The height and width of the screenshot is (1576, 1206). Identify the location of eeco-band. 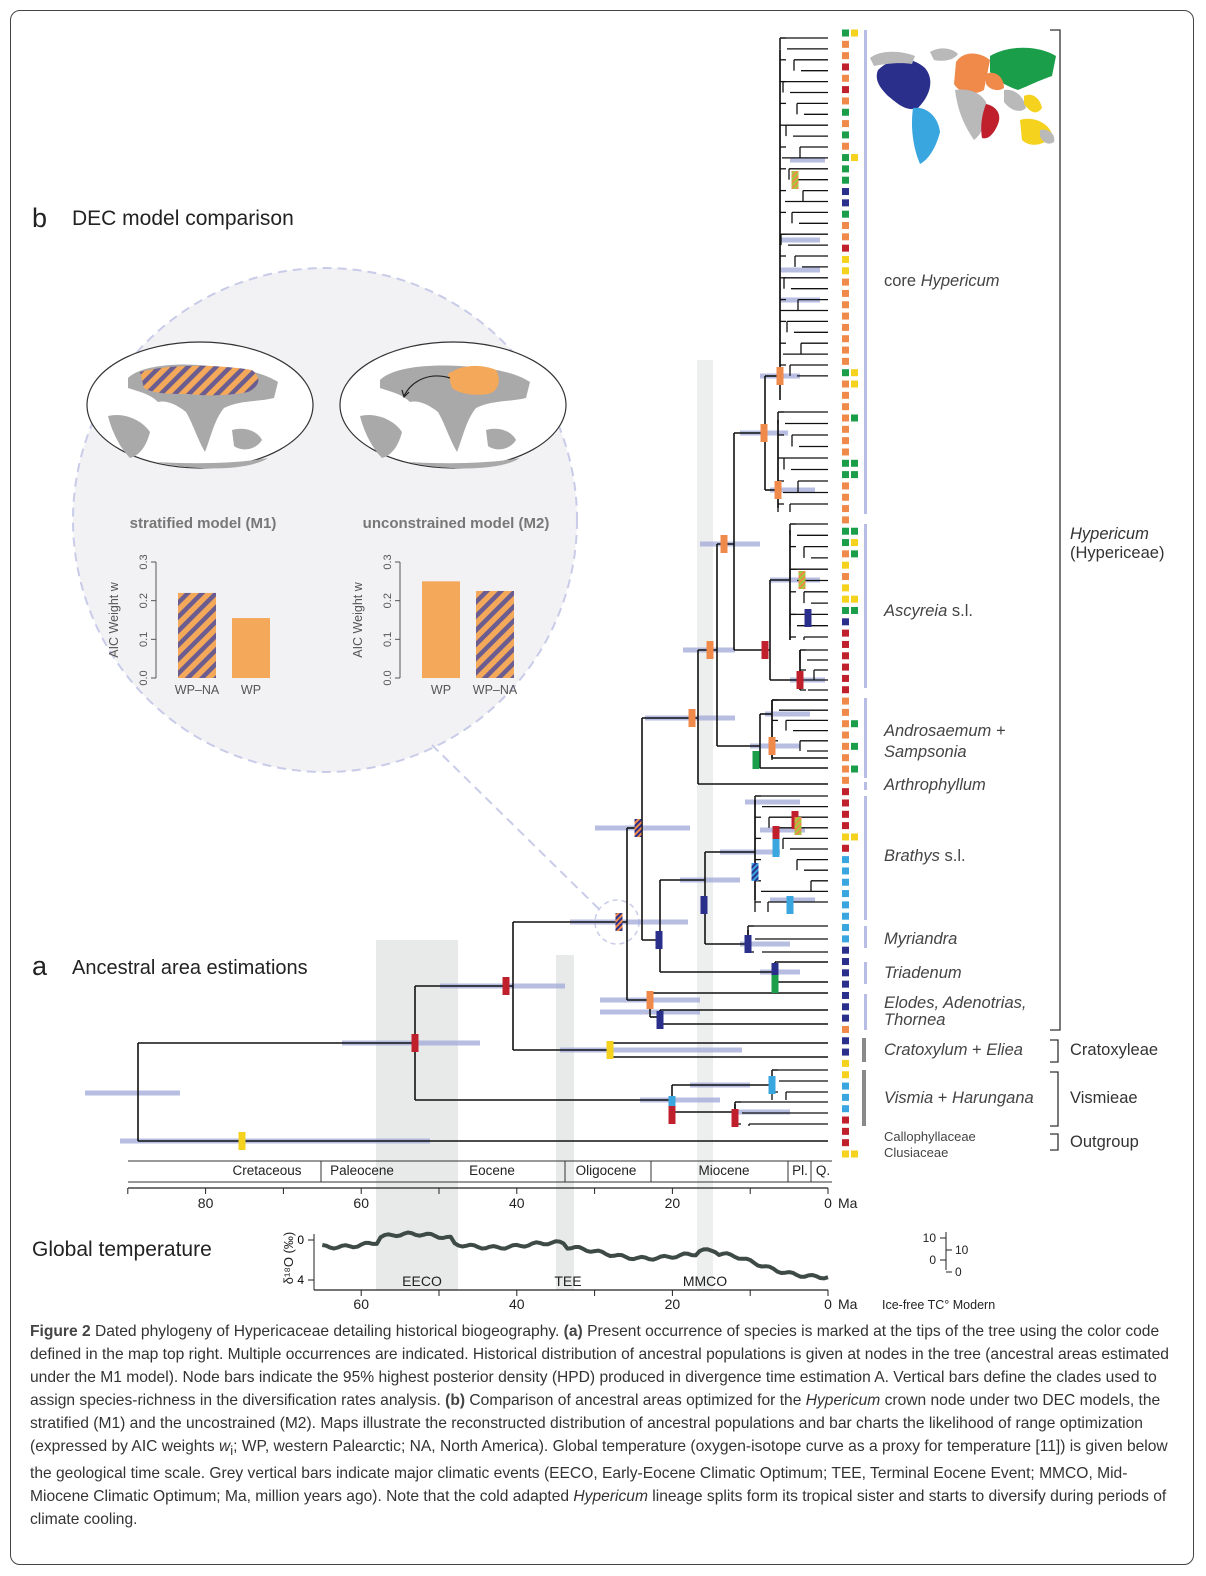
(417, 1115).